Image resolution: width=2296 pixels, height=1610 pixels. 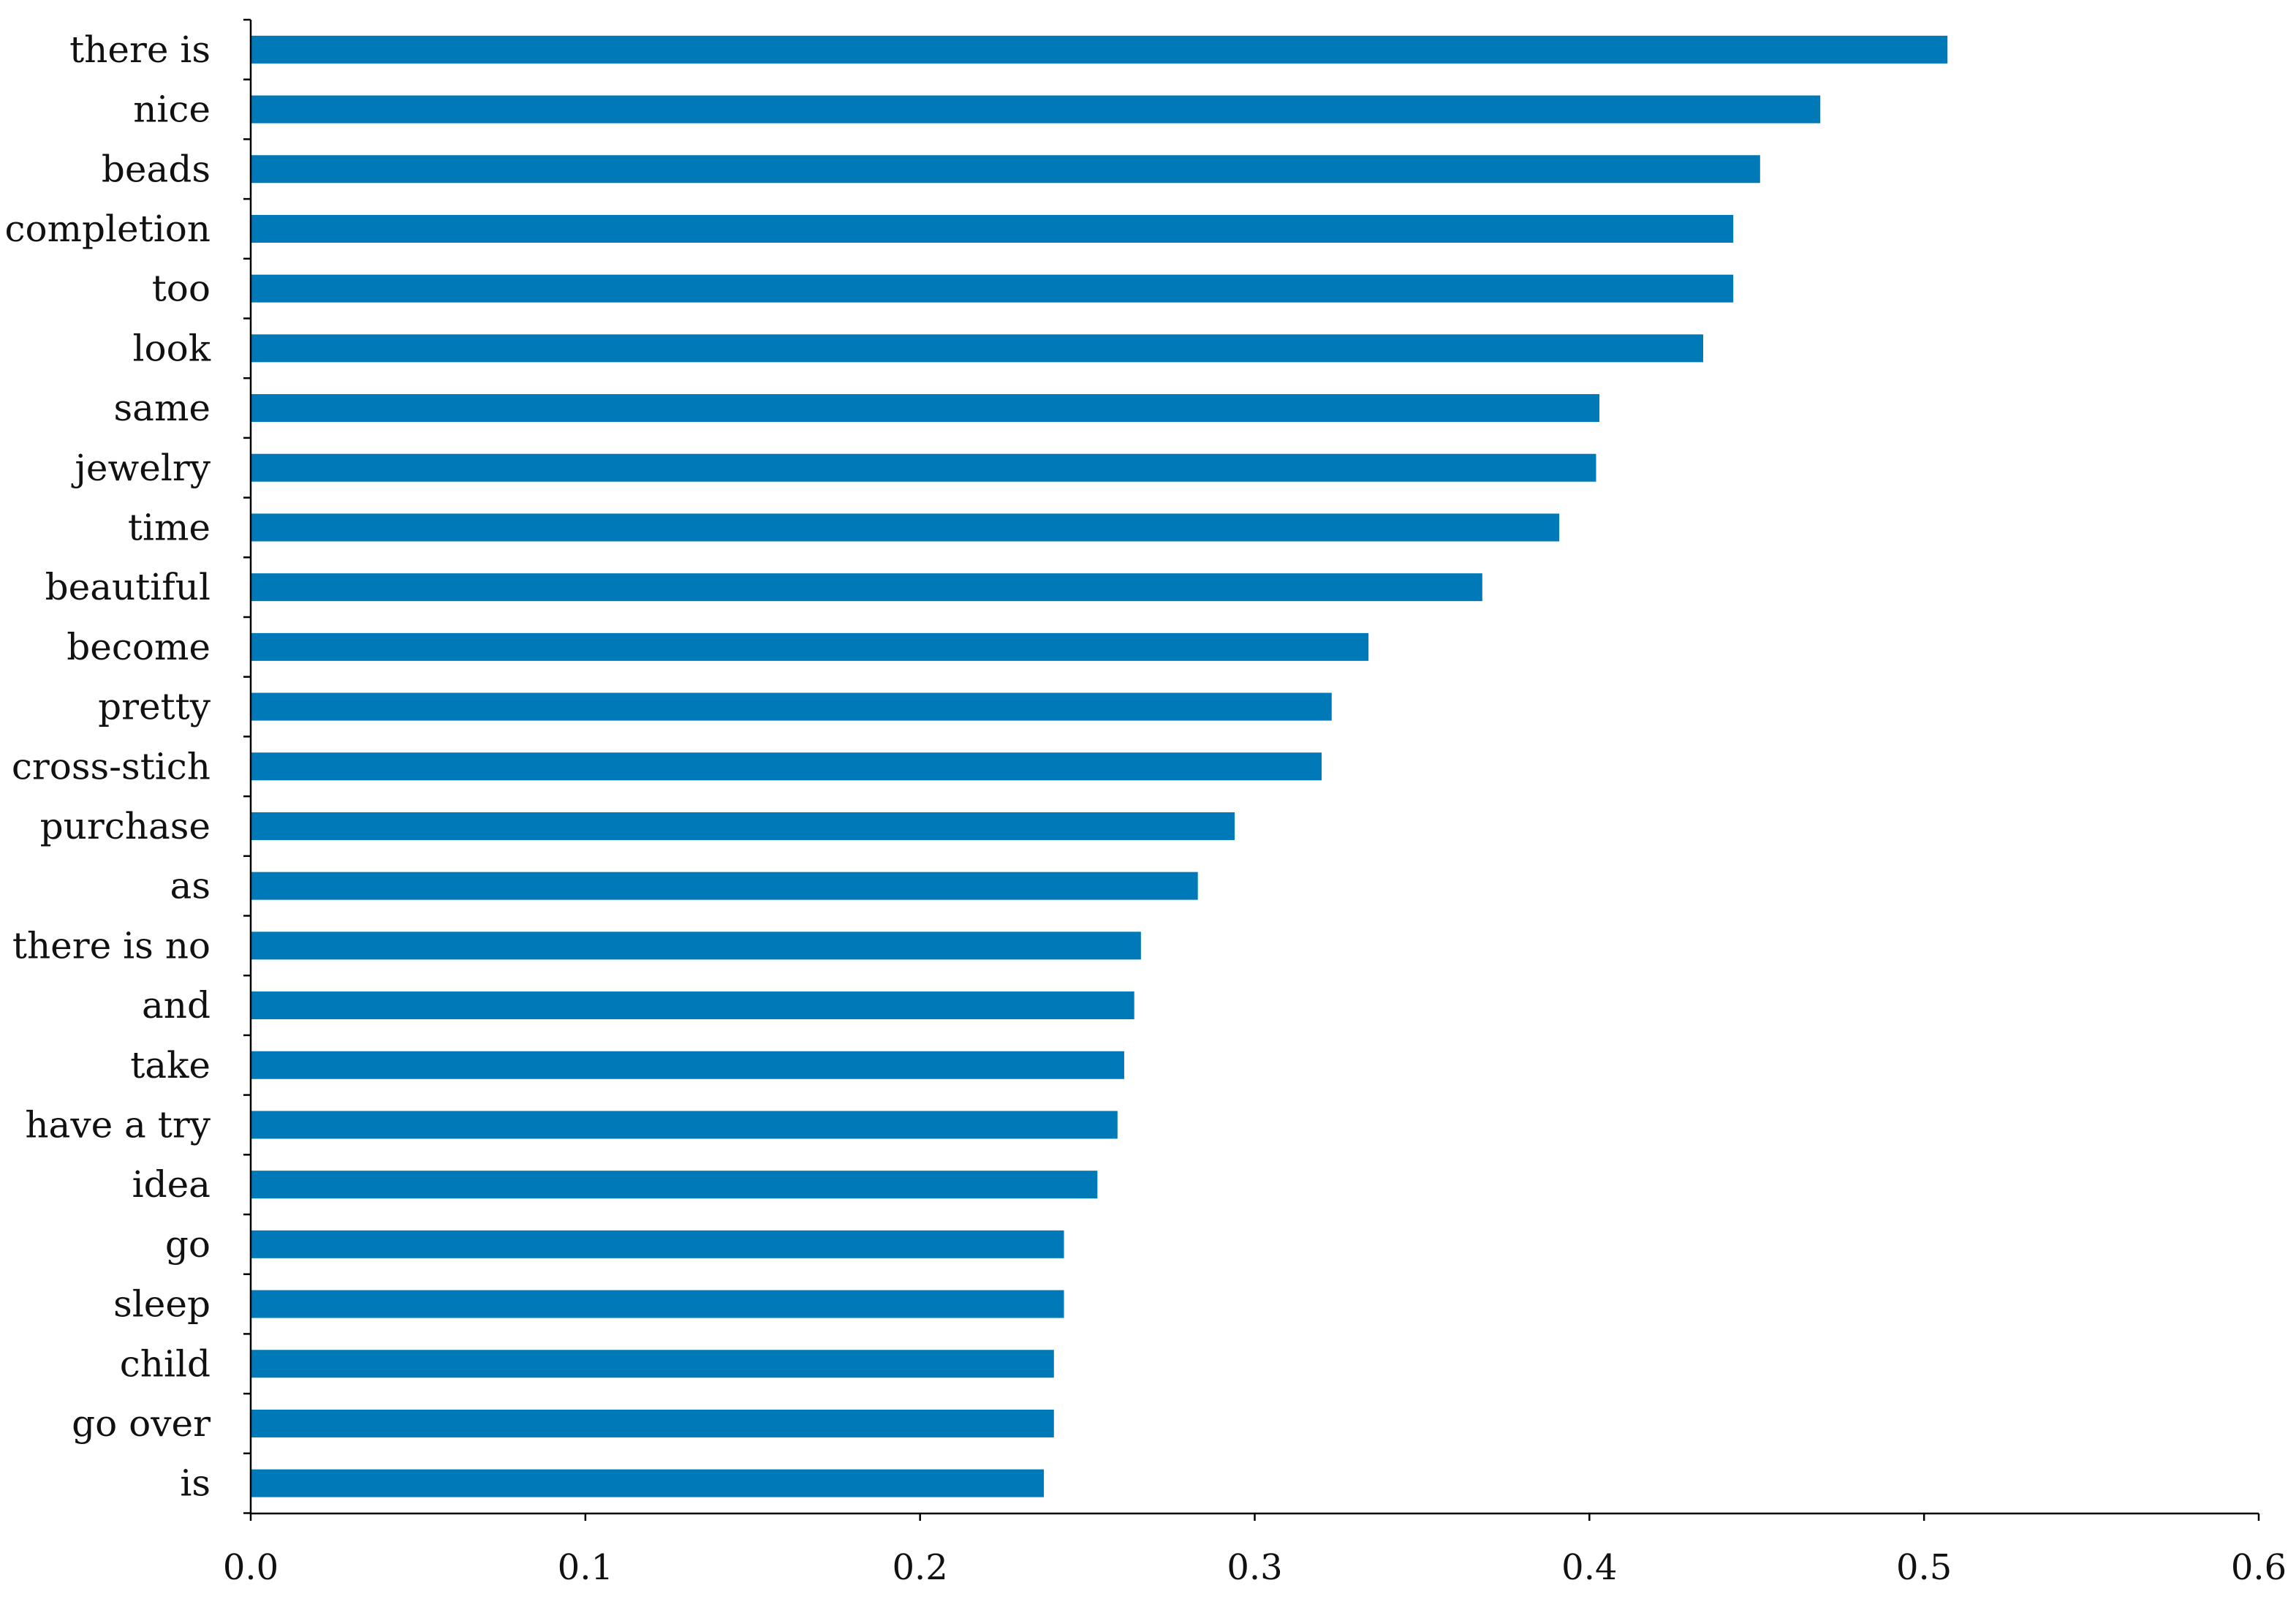 I want to click on category-label-become: become, so click(x=139, y=647).